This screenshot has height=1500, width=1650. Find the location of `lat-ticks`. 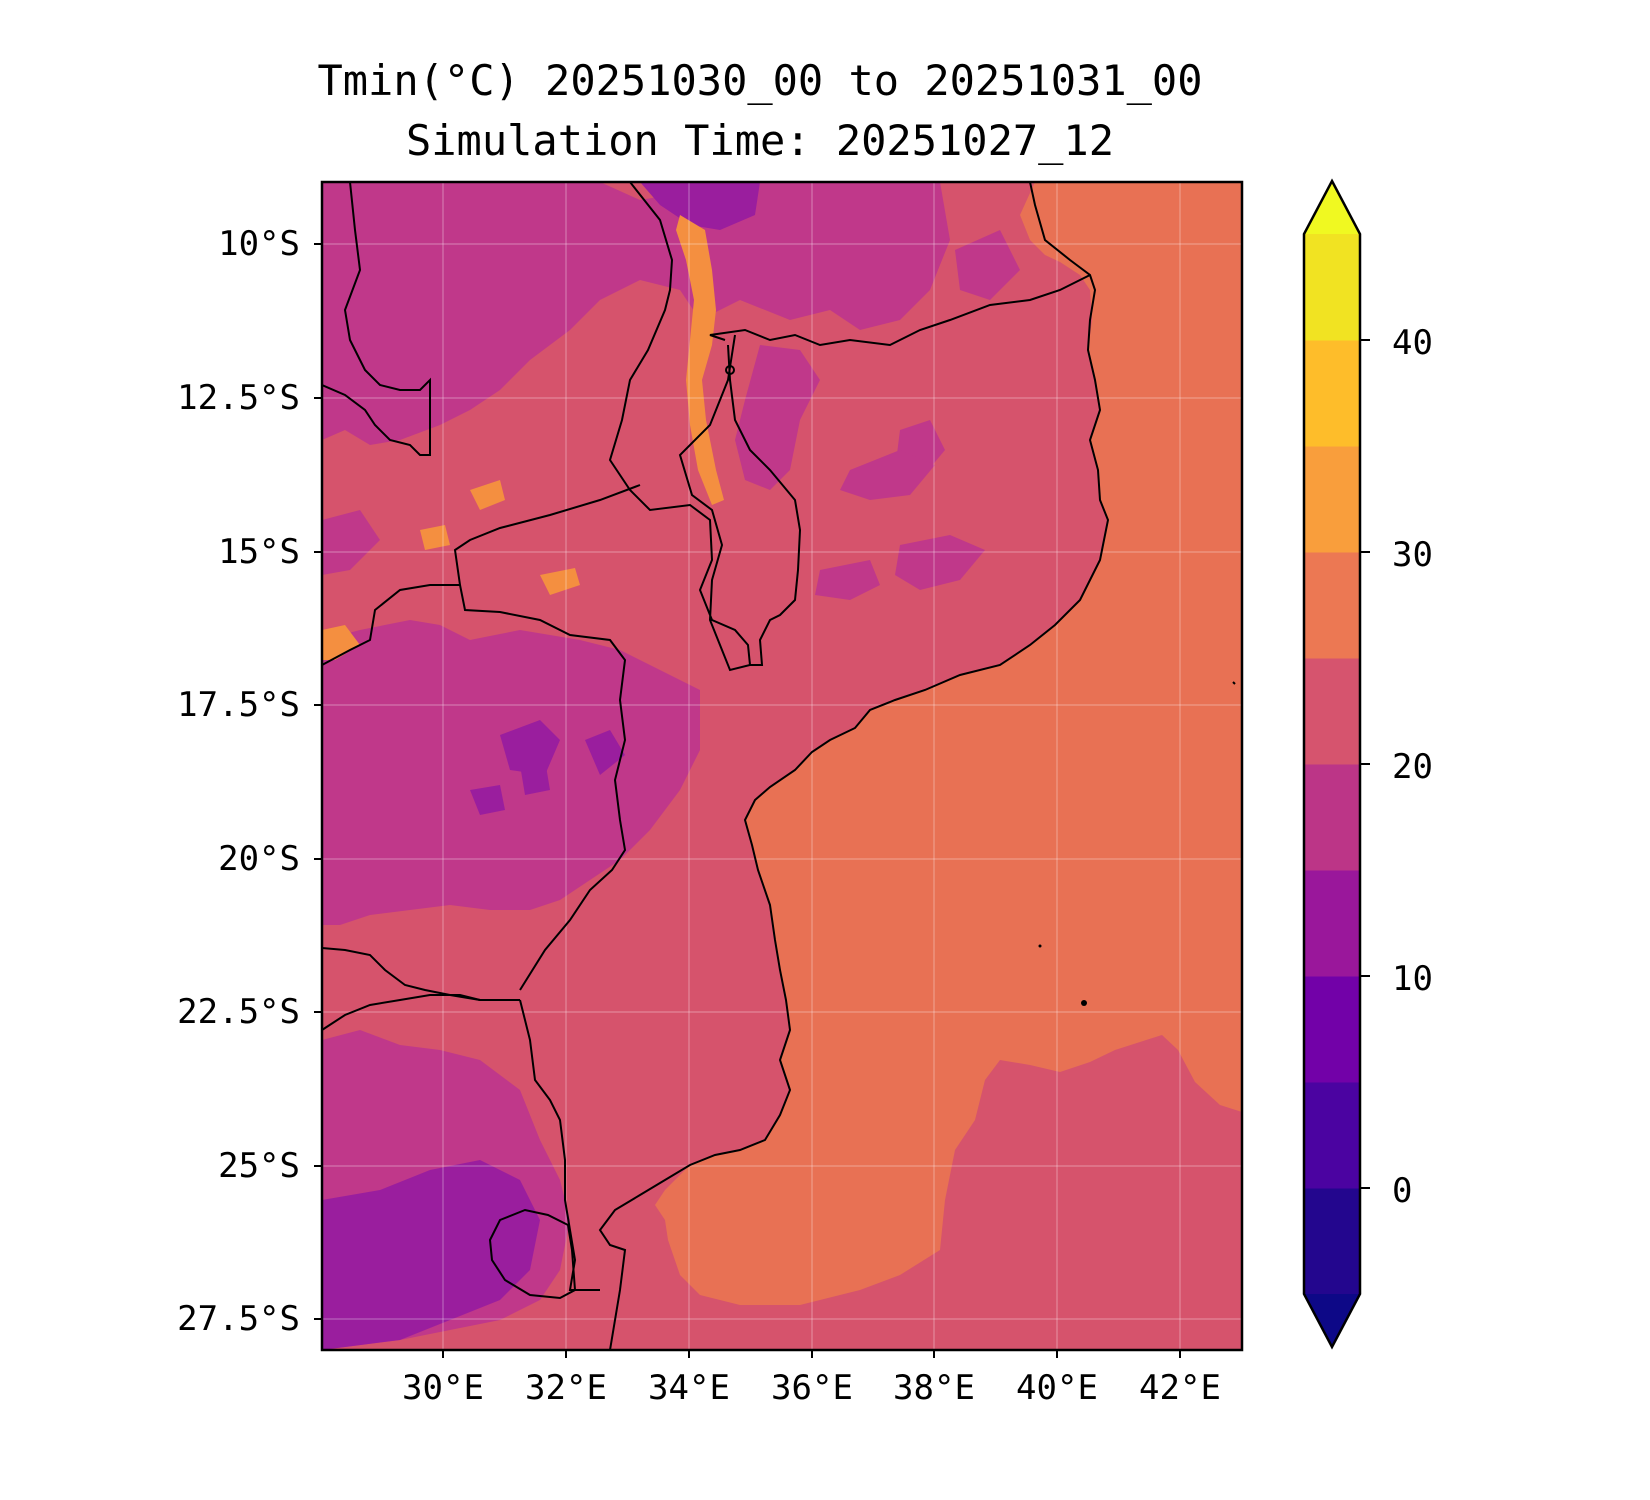

lat-ticks is located at coordinates (318, 781).